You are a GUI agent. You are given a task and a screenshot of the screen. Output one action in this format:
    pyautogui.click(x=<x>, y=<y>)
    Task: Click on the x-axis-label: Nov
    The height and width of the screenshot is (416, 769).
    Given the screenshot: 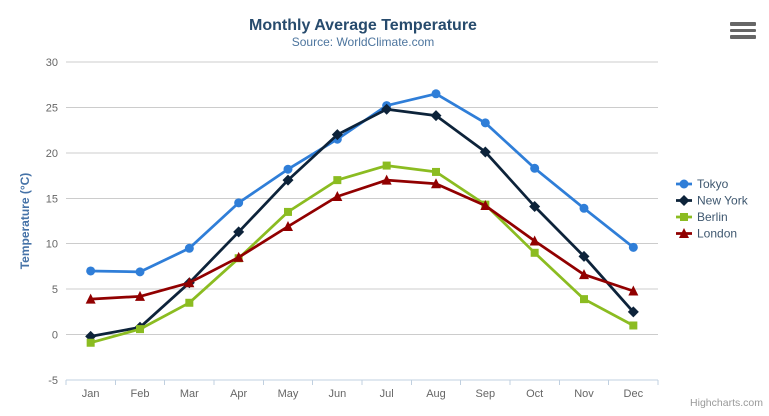 What is the action you would take?
    pyautogui.click(x=584, y=394)
    